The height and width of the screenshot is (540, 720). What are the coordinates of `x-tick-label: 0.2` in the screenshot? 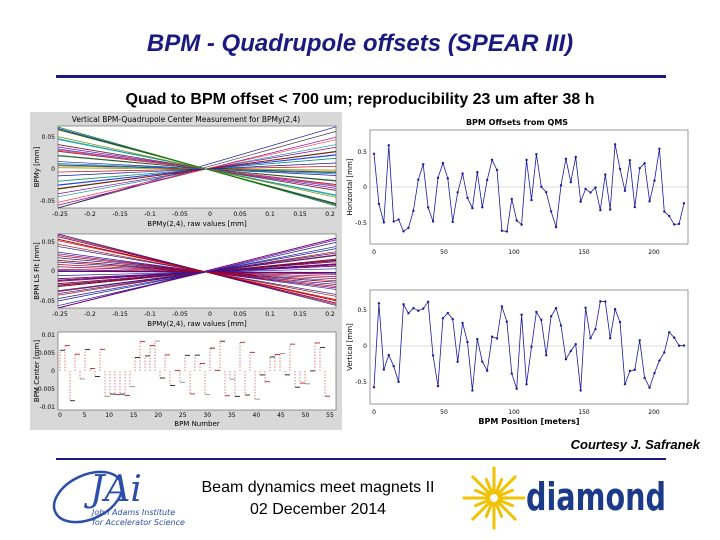 It's located at (330, 214).